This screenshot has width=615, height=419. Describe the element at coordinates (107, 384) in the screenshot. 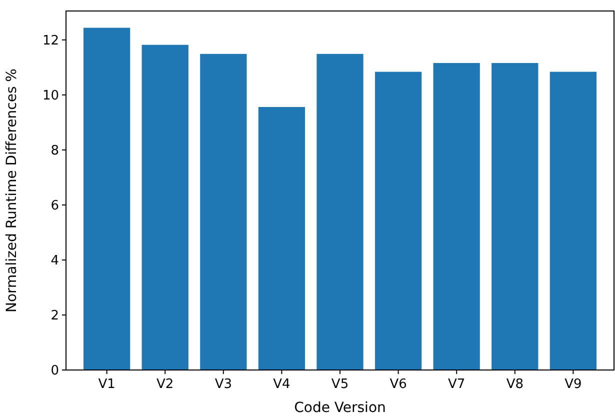

I see `x-tick-label: V1` at that location.